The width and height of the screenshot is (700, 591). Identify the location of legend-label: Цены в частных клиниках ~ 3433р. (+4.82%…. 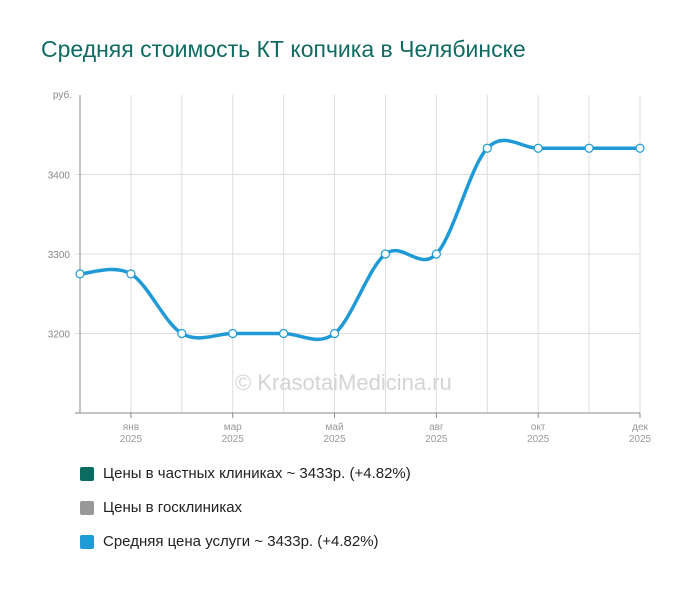
(257, 473).